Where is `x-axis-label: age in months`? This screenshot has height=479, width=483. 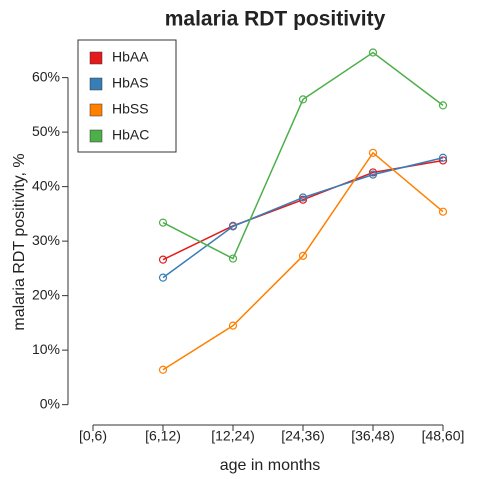
x-axis-label: age in months is located at coordinates (270, 465).